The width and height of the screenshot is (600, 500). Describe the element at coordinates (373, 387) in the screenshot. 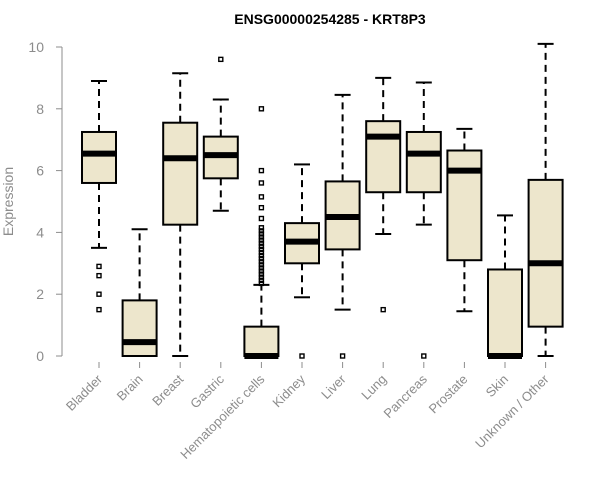

I see `x-tick-label: Lung` at that location.